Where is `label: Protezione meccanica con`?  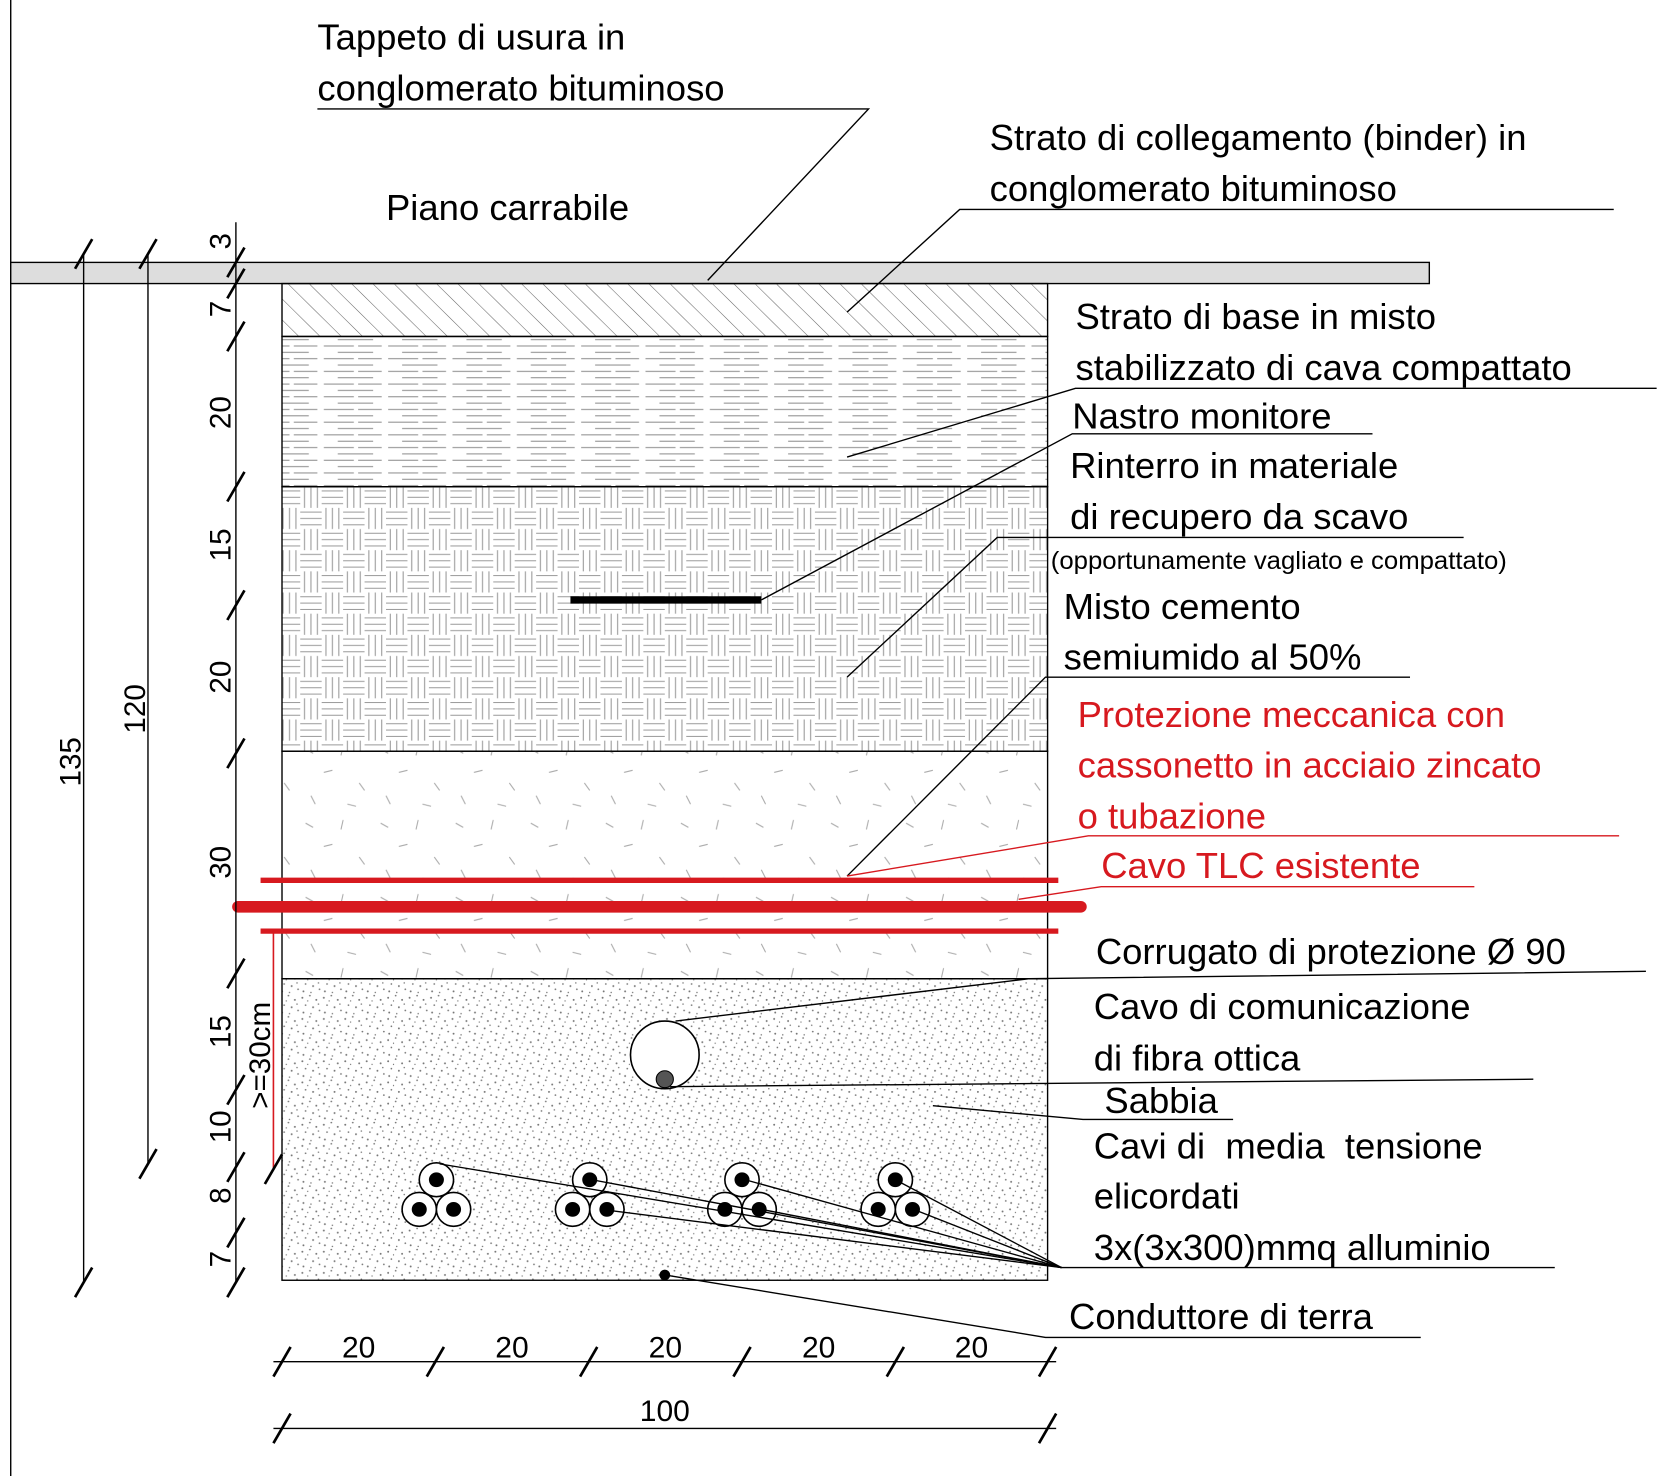
label: Protezione meccanica con is located at coordinates (1291, 714).